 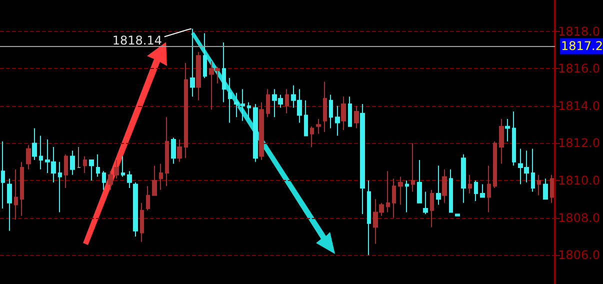 What do you see at coordinates (579, 31) in the screenshot?
I see `y-tick-label: 1818.0` at bounding box center [579, 31].